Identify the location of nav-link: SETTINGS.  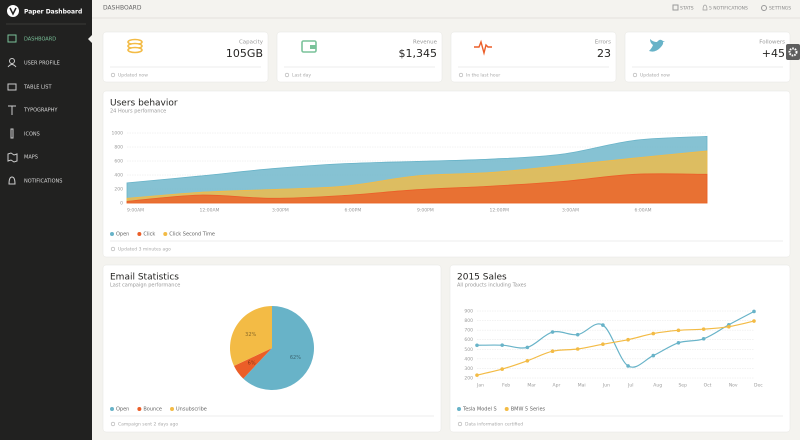
(780, 9).